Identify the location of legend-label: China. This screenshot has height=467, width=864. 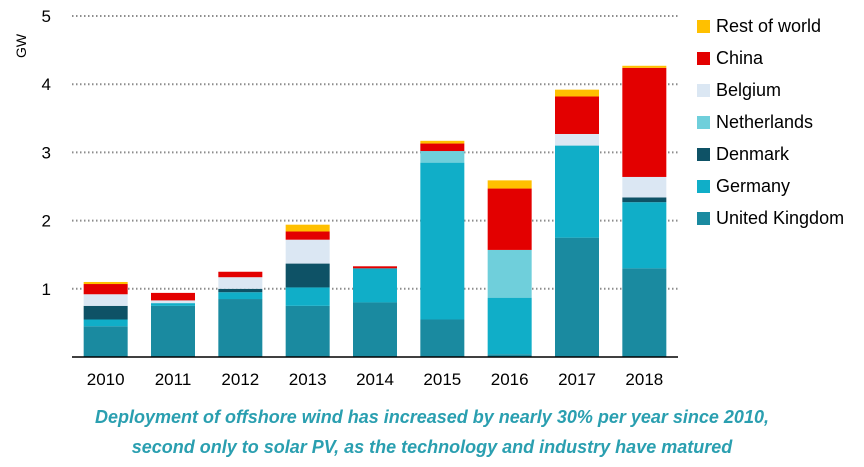
(740, 57).